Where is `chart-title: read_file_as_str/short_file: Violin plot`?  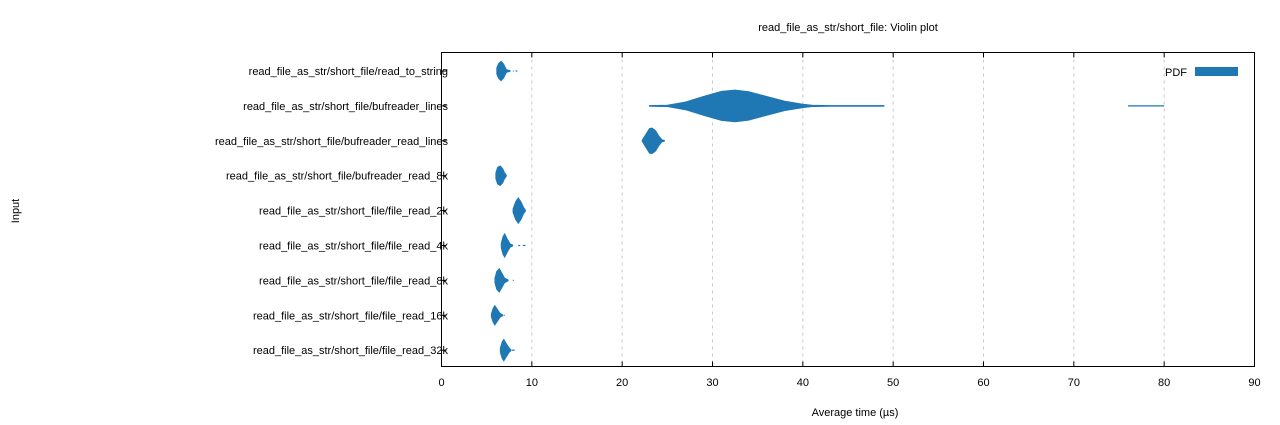
chart-title: read_file_as_str/short_file: Violin plot is located at coordinates (848, 28).